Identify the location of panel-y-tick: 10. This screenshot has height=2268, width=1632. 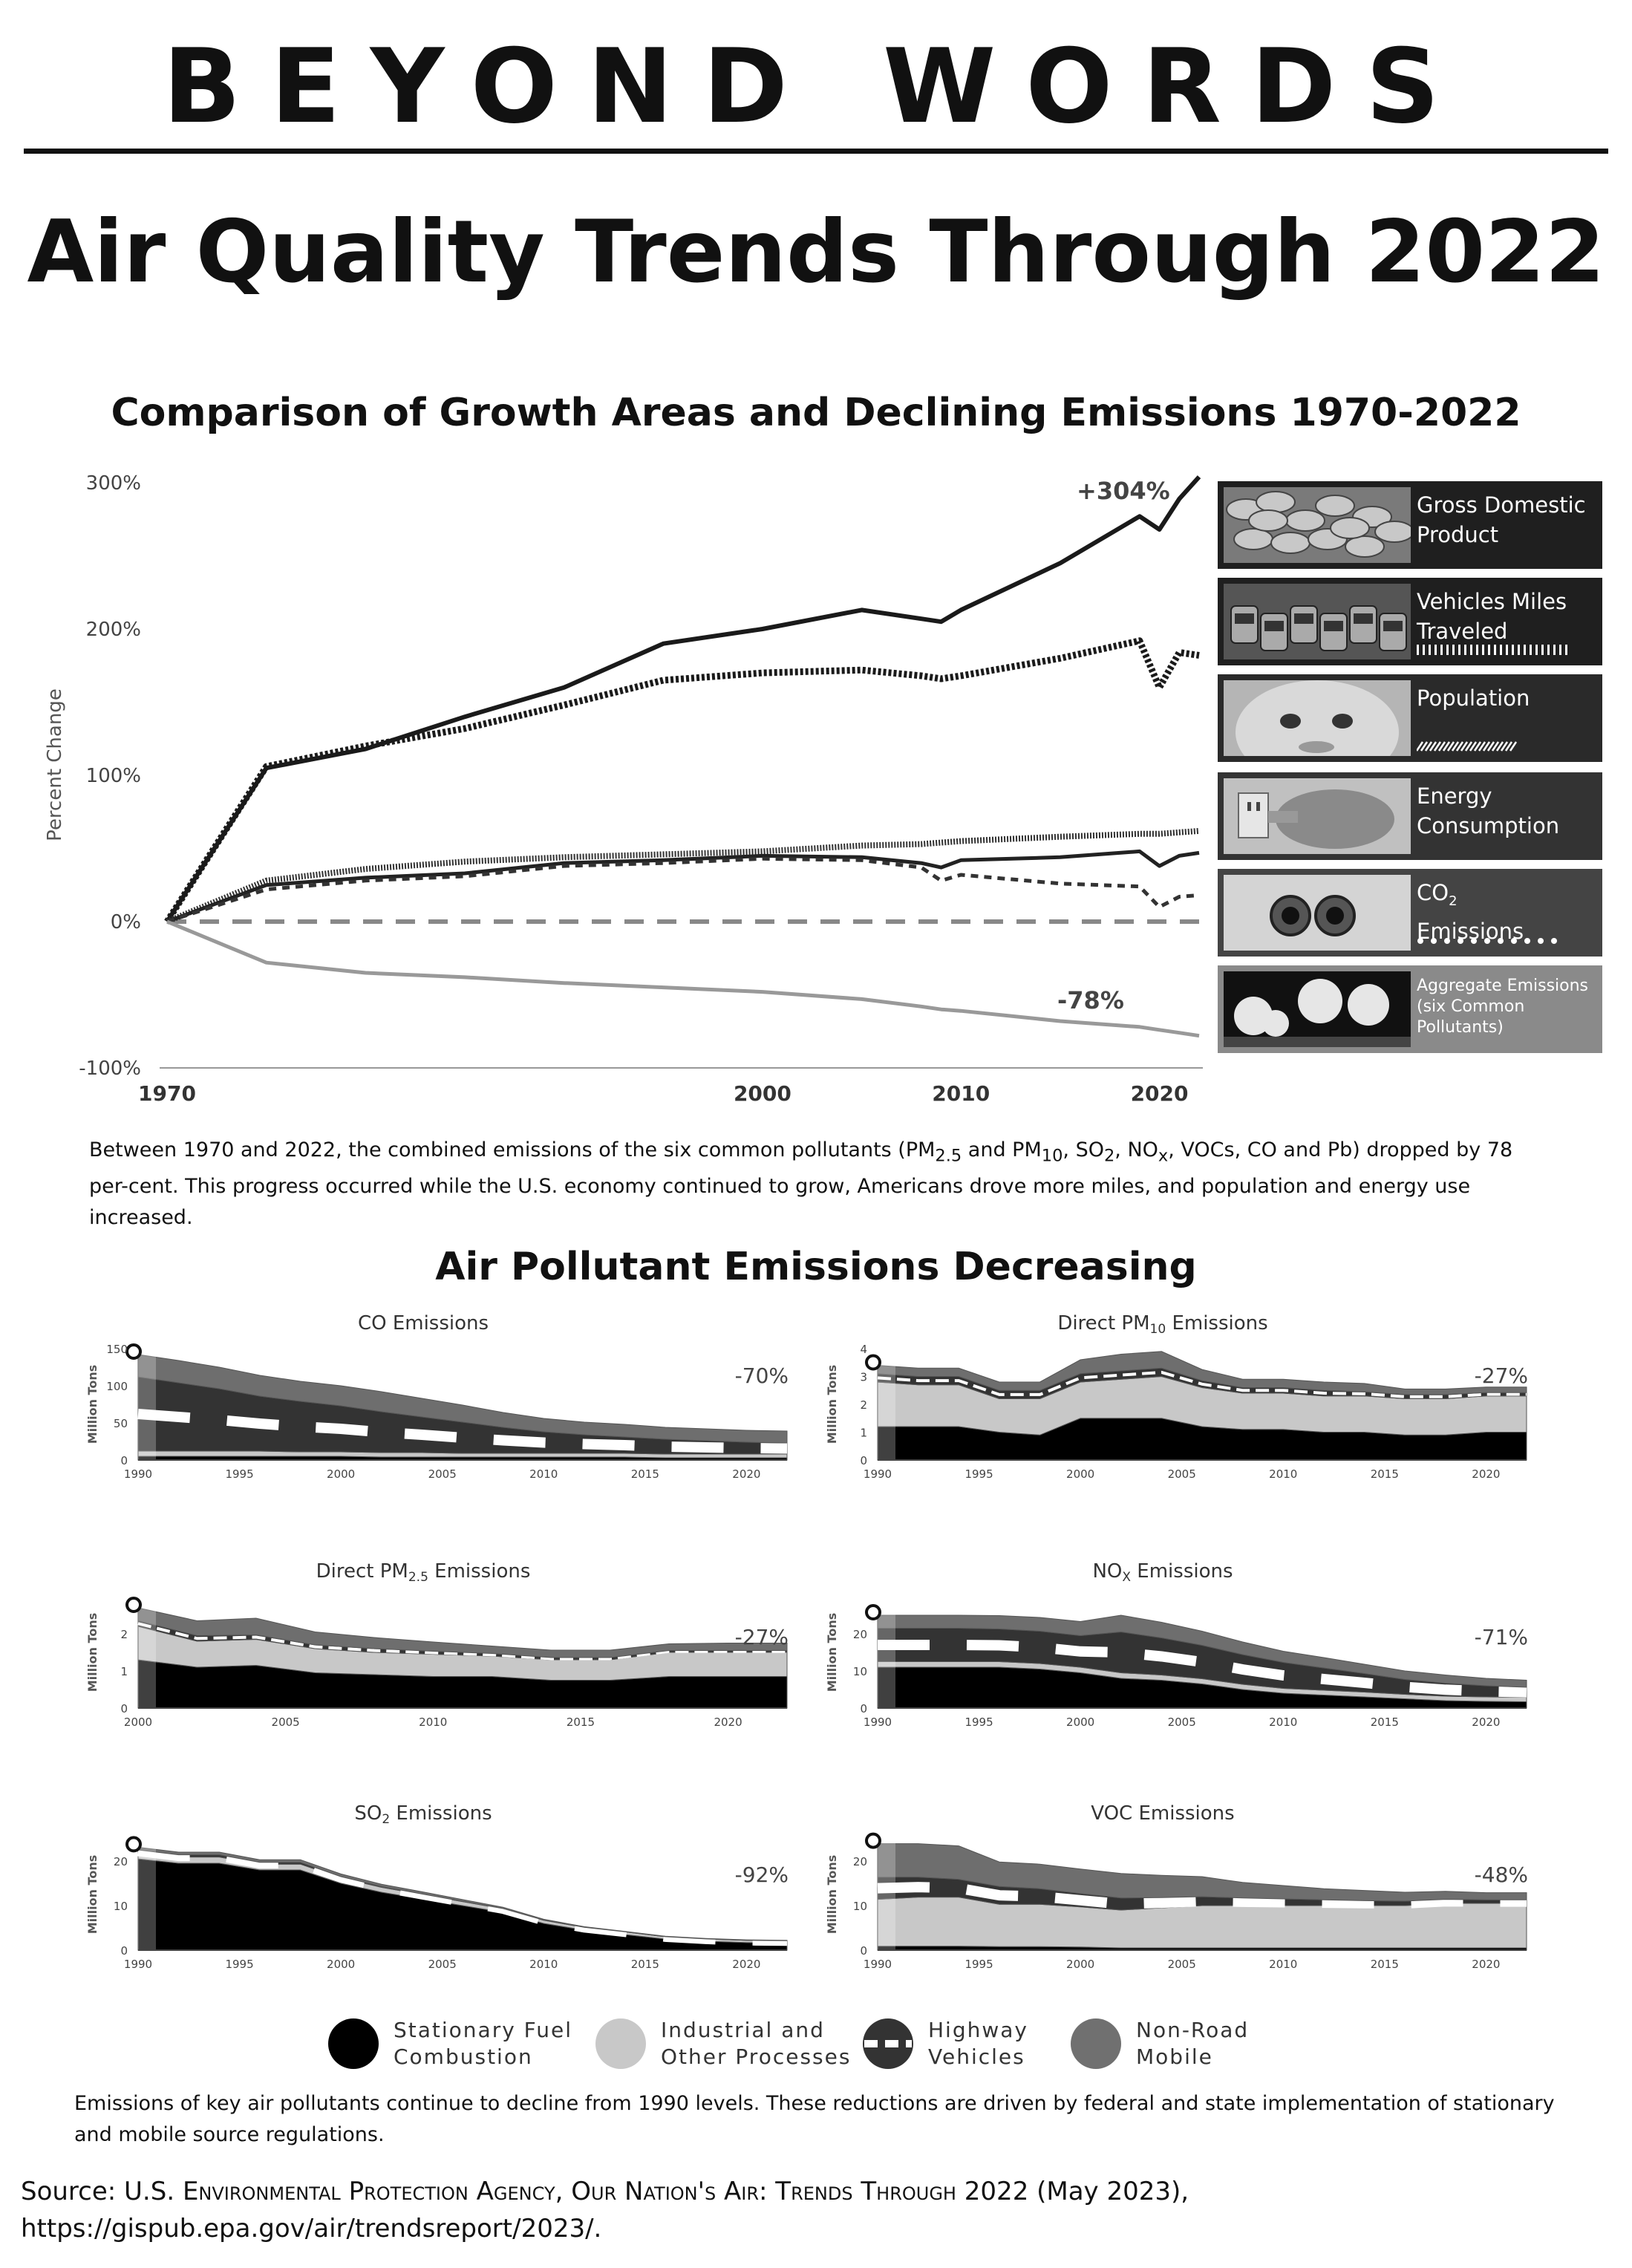
(860, 1906).